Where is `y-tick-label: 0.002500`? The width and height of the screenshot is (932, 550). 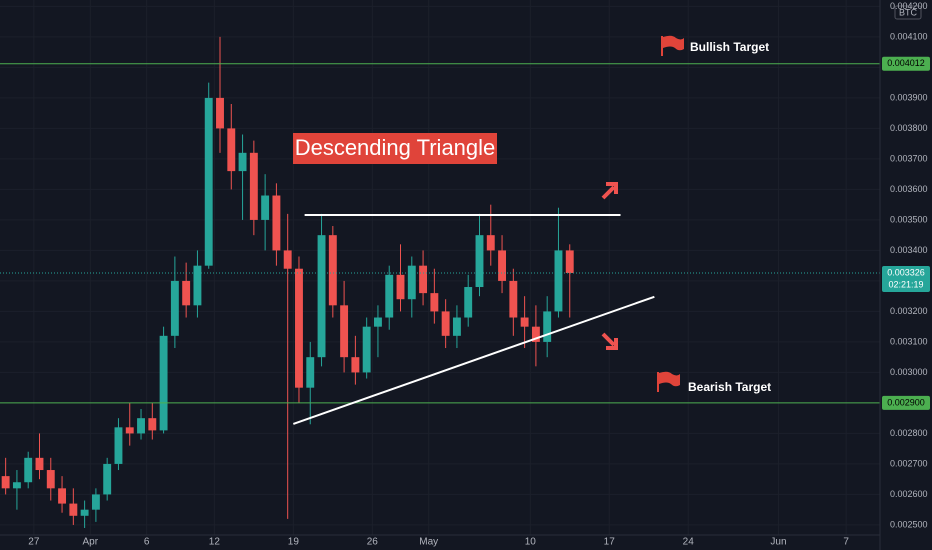
y-tick-label: 0.002500 is located at coordinates (909, 524).